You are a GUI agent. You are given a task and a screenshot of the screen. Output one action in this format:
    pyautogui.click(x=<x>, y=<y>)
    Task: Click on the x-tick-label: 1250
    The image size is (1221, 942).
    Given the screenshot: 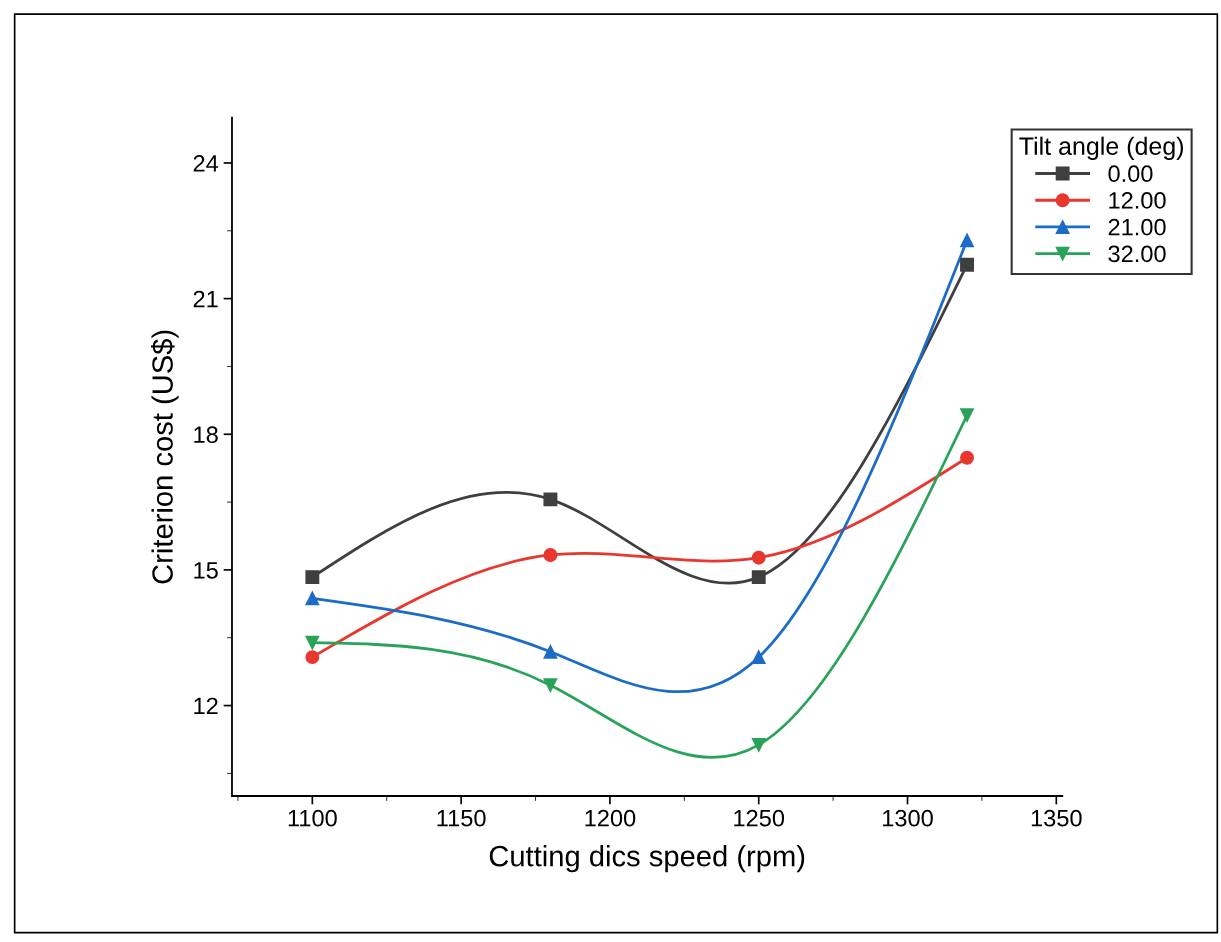 What is the action you would take?
    pyautogui.click(x=759, y=818)
    